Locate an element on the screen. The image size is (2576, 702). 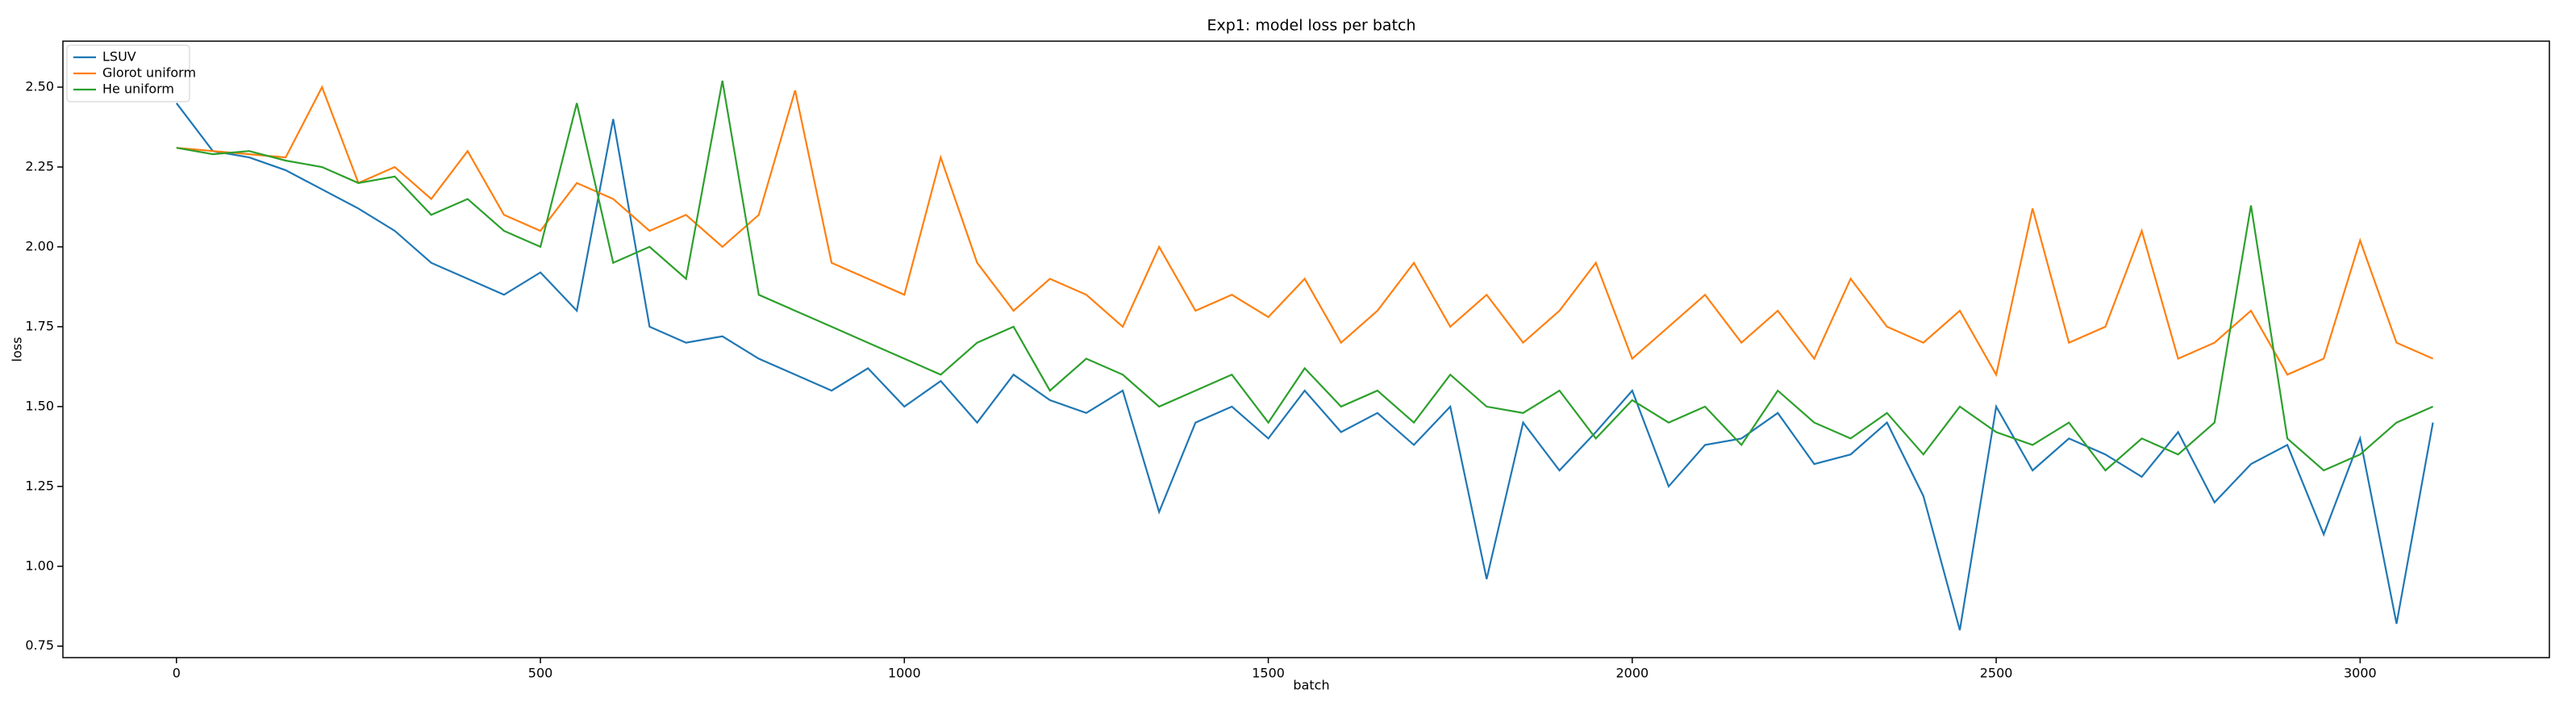
y-tick-label: 2.50 is located at coordinates (39, 86).